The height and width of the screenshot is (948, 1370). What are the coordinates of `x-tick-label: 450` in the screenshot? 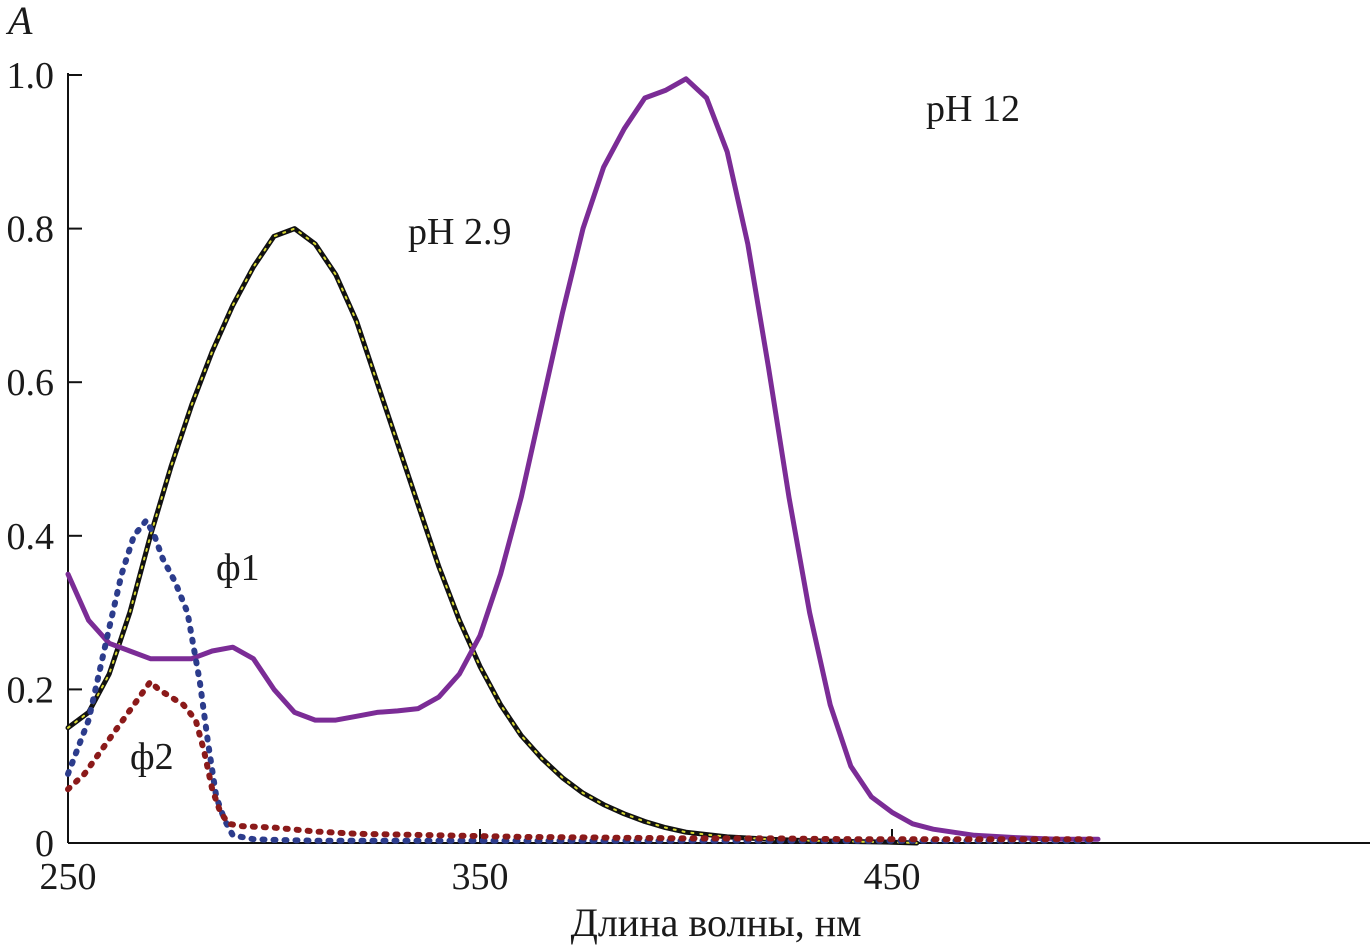 It's located at (892, 877).